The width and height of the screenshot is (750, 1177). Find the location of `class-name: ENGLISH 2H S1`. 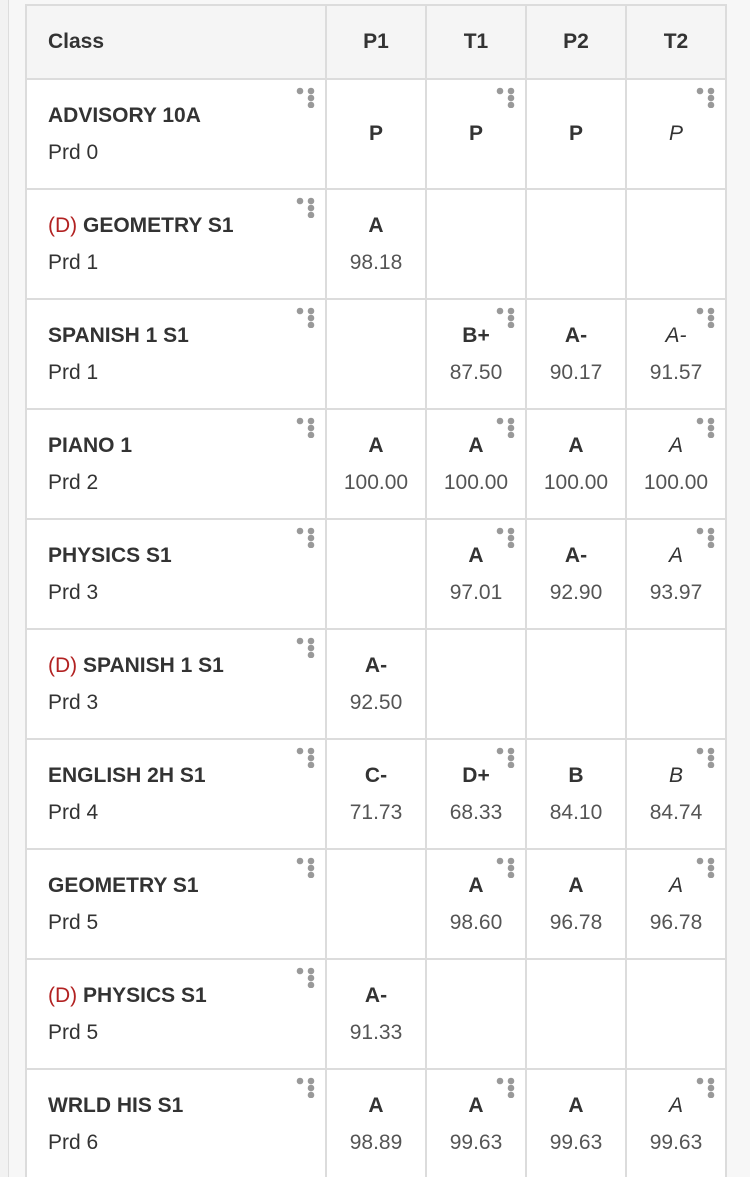

class-name: ENGLISH 2H S1 is located at coordinates (127, 775).